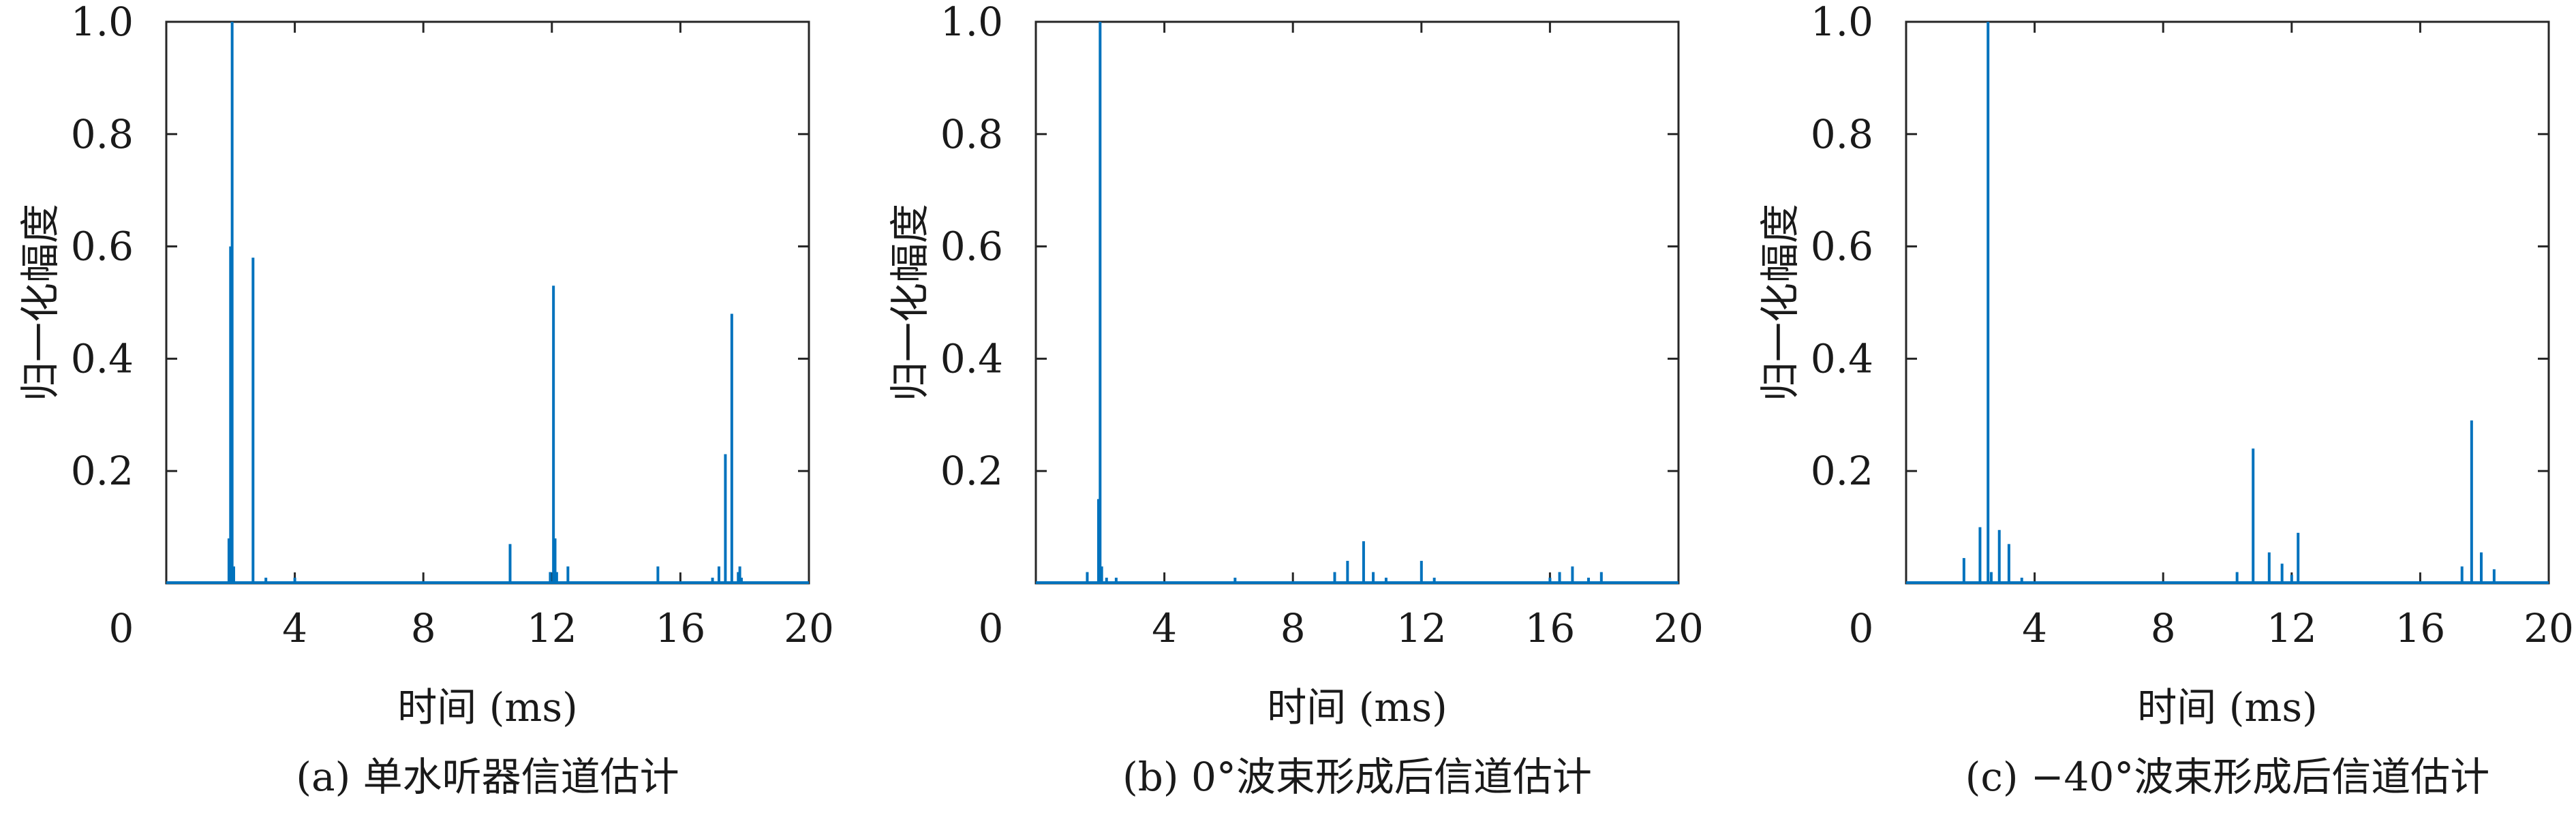  I want to click on panel-caption: (b) 0°波束形成后信道估计, so click(1357, 777).